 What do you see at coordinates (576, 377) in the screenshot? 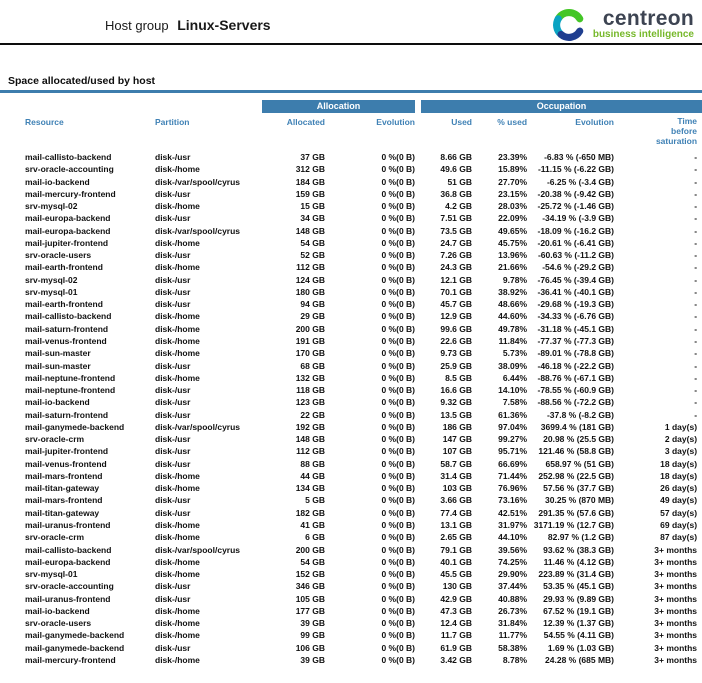
I see `cell-occ-evolution: -88.76 % (-67.1 GB)` at bounding box center [576, 377].